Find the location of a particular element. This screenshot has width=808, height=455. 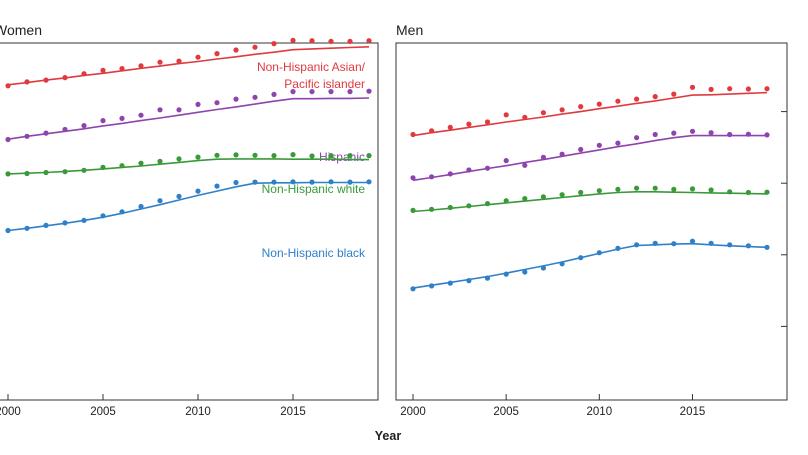

series-0: Non-Hispanic Asian/Pacific islander is located at coordinates (188, 64).